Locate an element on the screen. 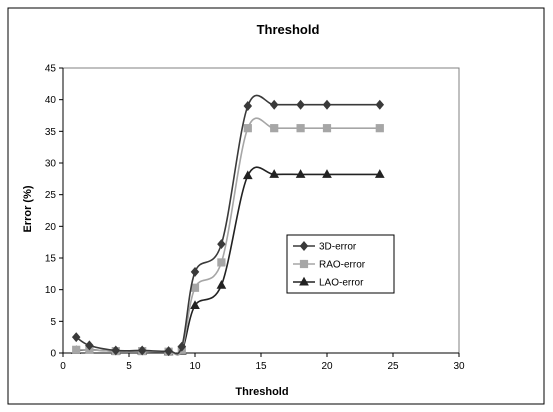  y-tick-label: 35 is located at coordinates (51, 132).